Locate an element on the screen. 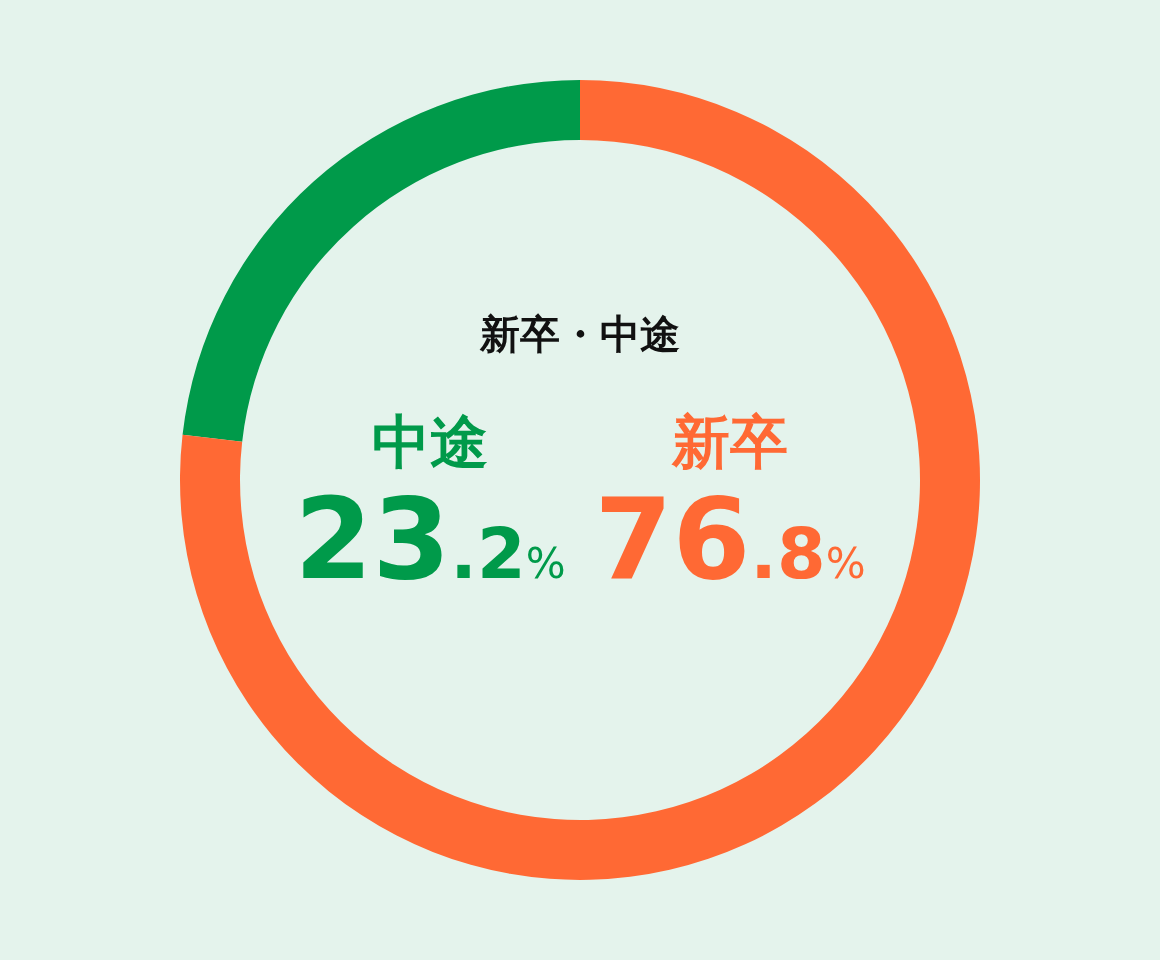  slice-label: 中途 is located at coordinates (430, 442).